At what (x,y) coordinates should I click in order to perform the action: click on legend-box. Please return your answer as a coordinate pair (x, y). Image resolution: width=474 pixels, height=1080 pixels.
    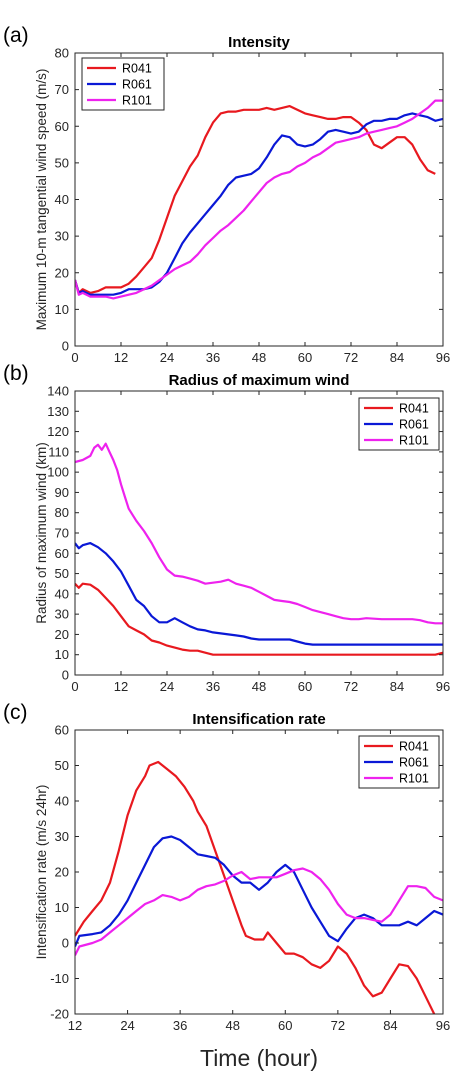
    Looking at the image, I should click on (399, 762).